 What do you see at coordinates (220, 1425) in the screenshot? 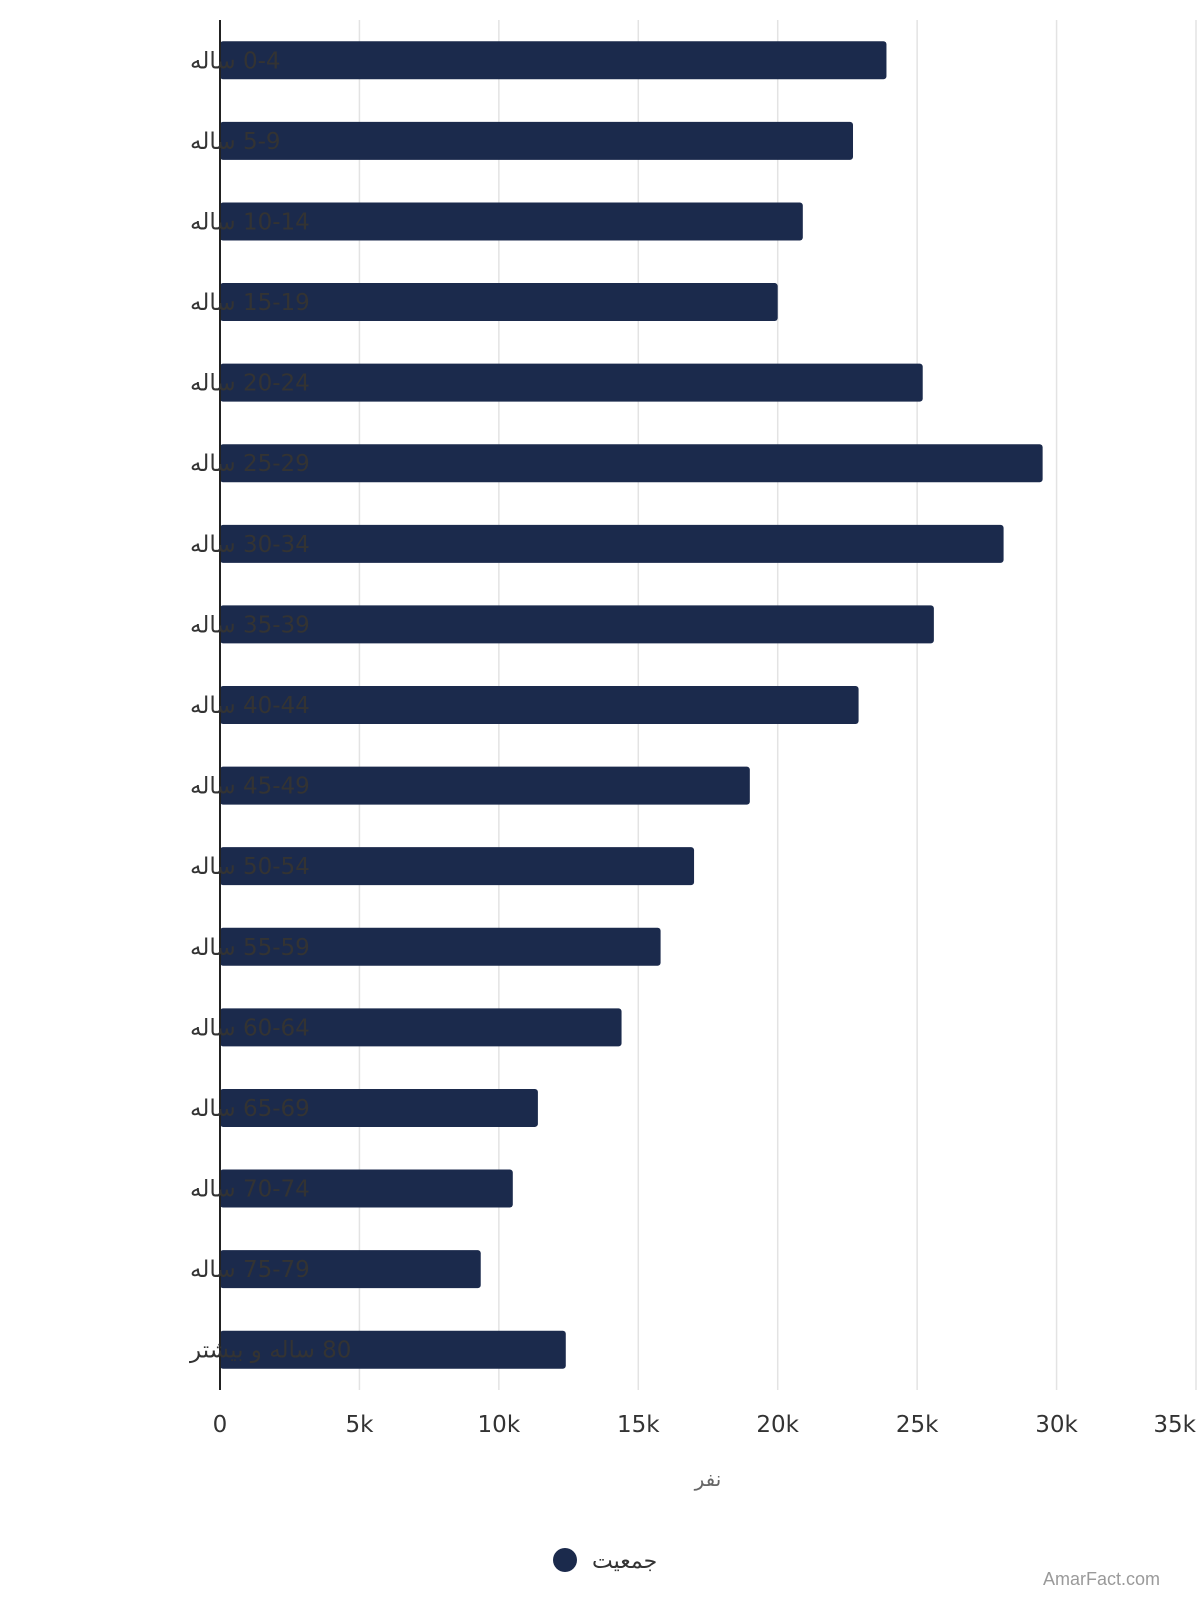
I see `x-tick-label: 0` at bounding box center [220, 1425].